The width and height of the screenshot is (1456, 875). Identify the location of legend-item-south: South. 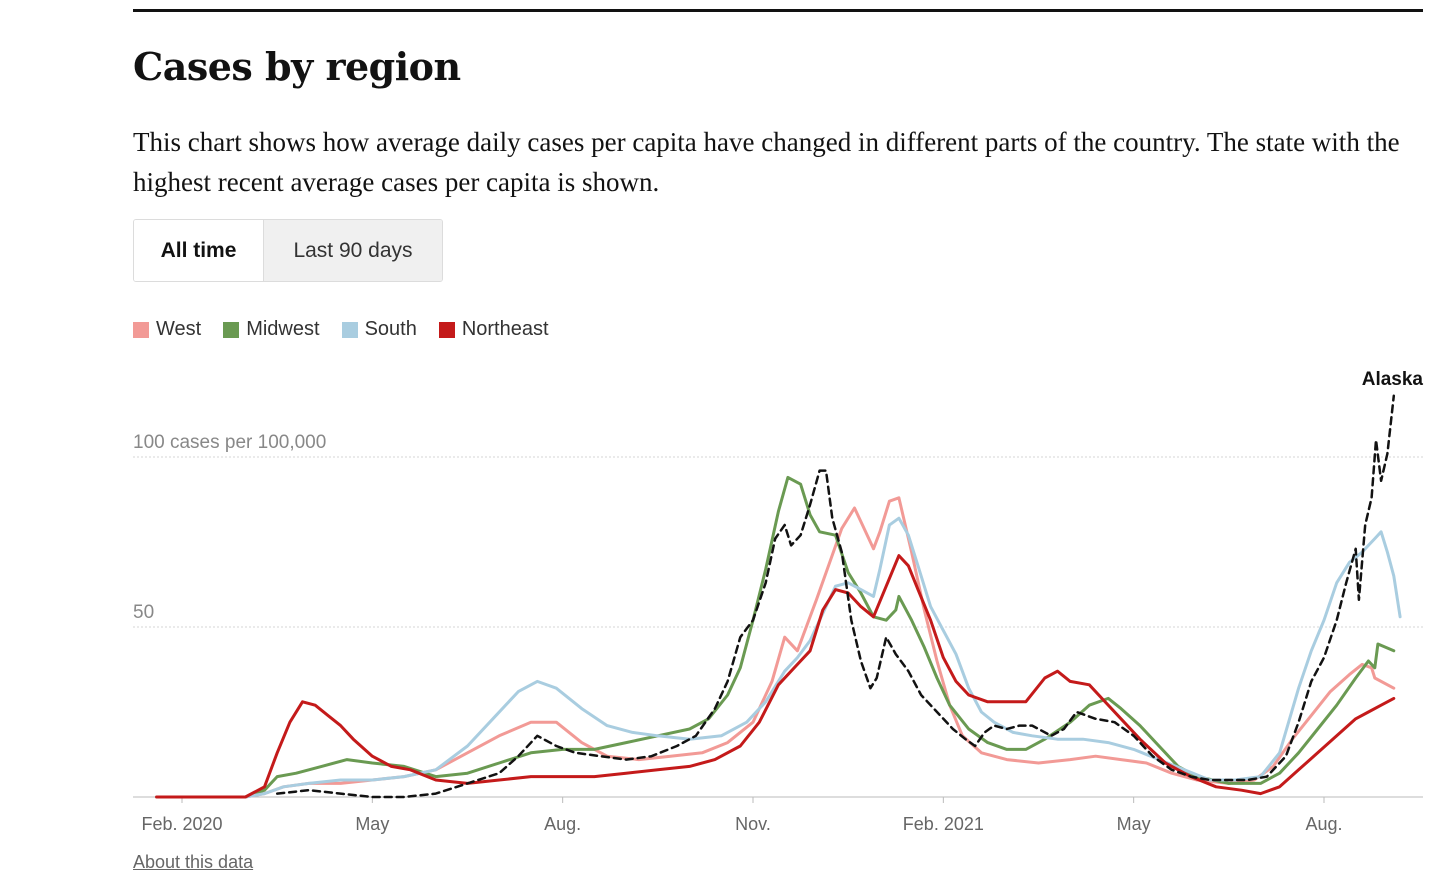
(379, 329).